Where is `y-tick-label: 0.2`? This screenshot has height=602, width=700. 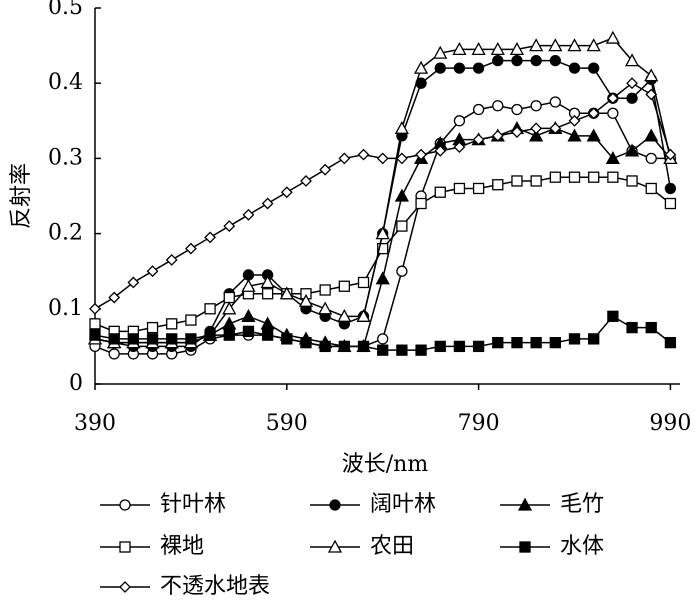
y-tick-label: 0.2 is located at coordinates (65, 233).